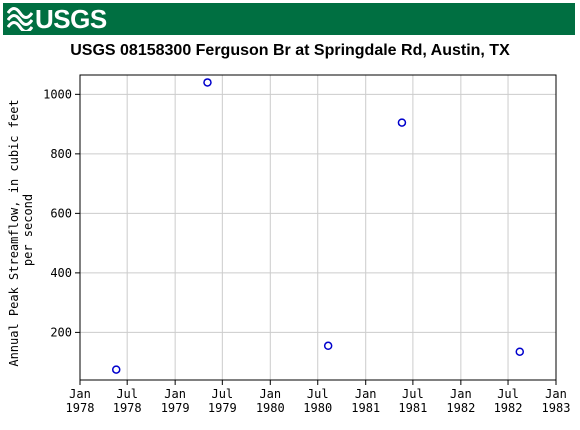 Image resolution: width=580 pixels, height=430 pixels. What do you see at coordinates (14, 232) in the screenshot?
I see `y-axis-label-line1: Annual Peak Streamflow, in cubic feet` at bounding box center [14, 232].